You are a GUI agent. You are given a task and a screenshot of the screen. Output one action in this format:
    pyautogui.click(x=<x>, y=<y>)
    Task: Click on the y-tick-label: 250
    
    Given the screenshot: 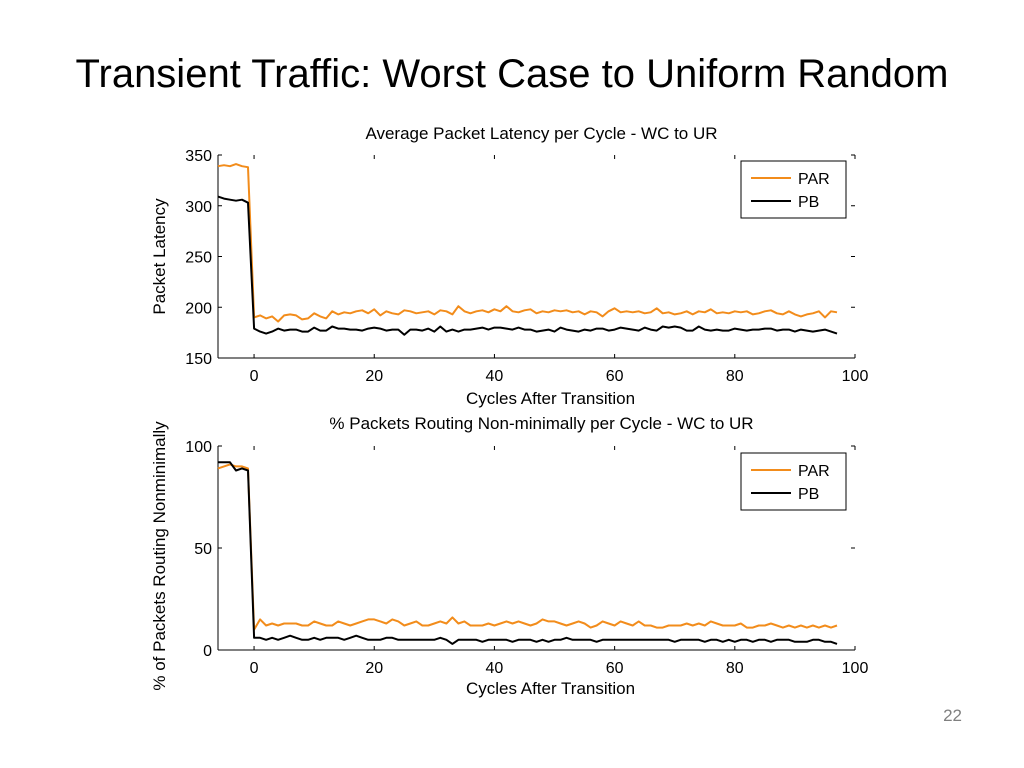 What is the action you would take?
    pyautogui.click(x=198, y=258)
    